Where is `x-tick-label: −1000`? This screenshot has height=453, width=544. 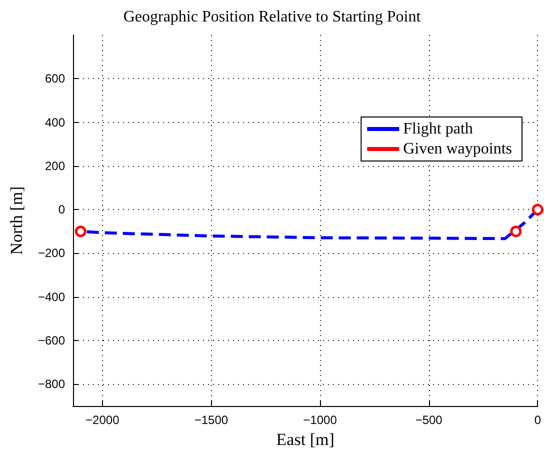 x-tick-label: −1000 is located at coordinates (320, 420).